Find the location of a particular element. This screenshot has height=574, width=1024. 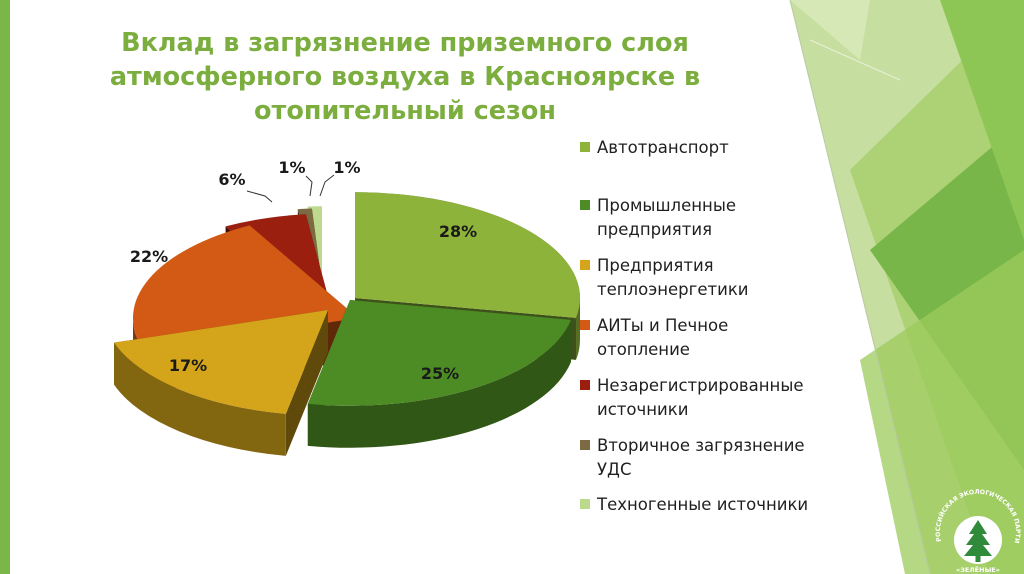

legend-item-2: Промышленные предприятия is located at coordinates (658, 218).